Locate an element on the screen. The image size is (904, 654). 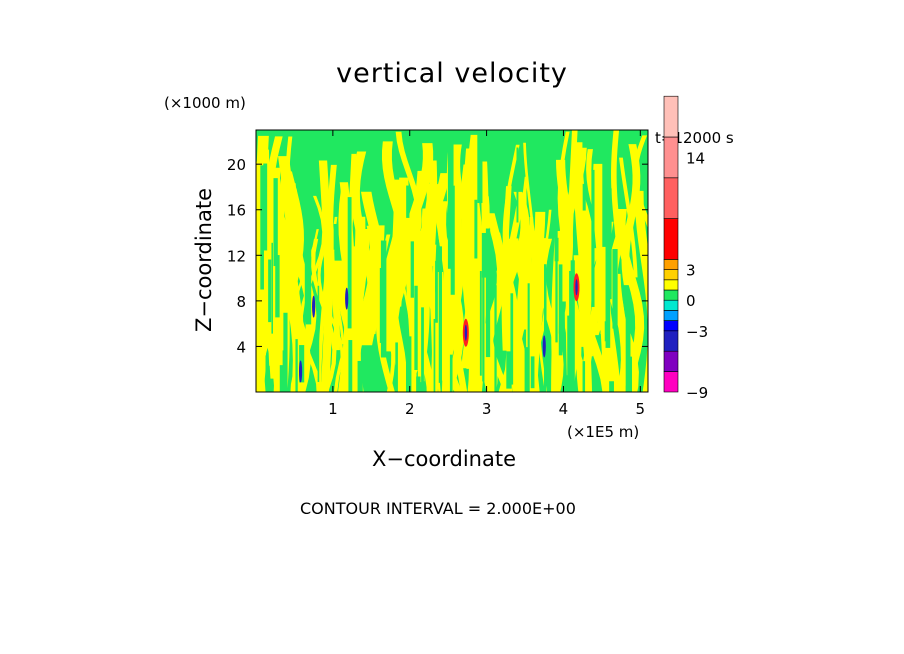
colorbar-tick-label: −3 is located at coordinates (697, 332).